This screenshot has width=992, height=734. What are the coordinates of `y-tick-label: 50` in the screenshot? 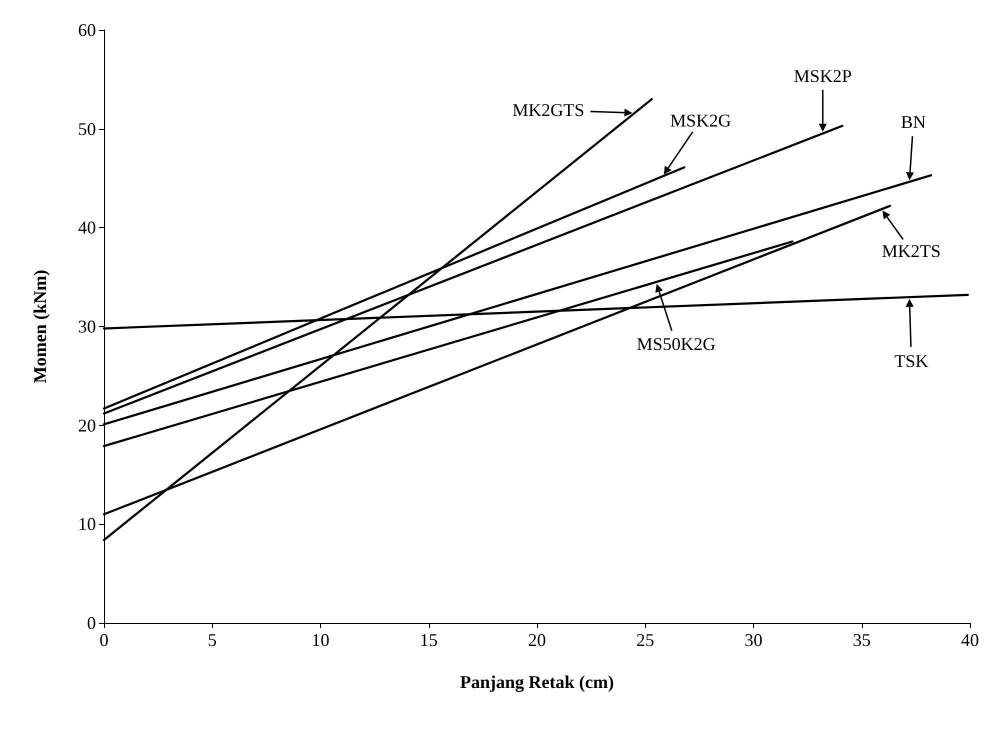 It's located at (87, 128).